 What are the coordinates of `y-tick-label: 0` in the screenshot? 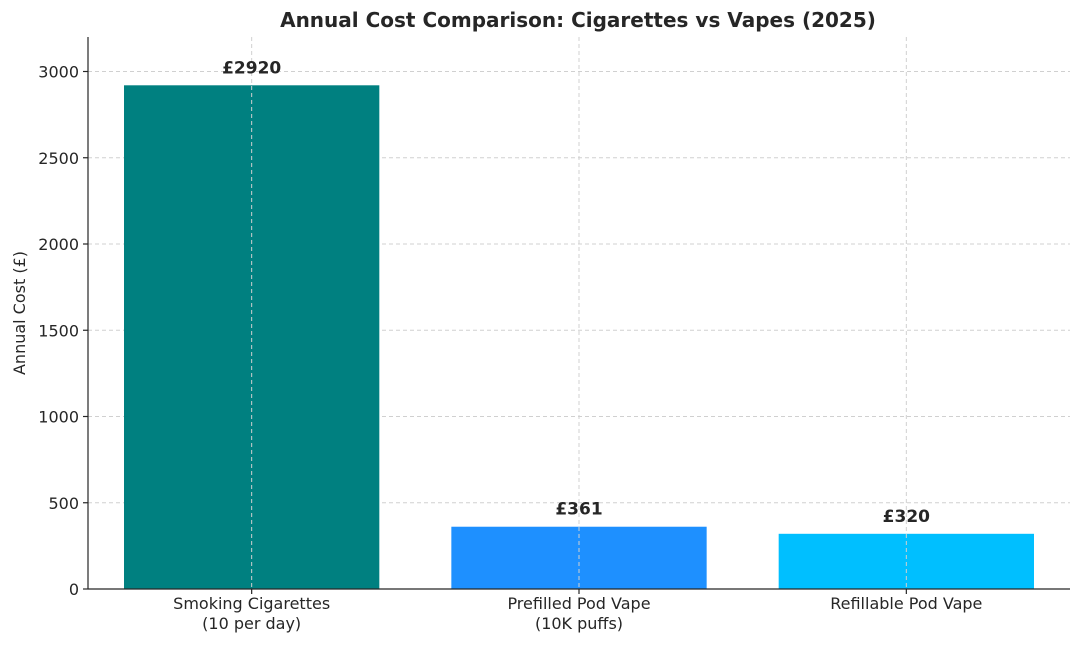 It's located at (74, 589).